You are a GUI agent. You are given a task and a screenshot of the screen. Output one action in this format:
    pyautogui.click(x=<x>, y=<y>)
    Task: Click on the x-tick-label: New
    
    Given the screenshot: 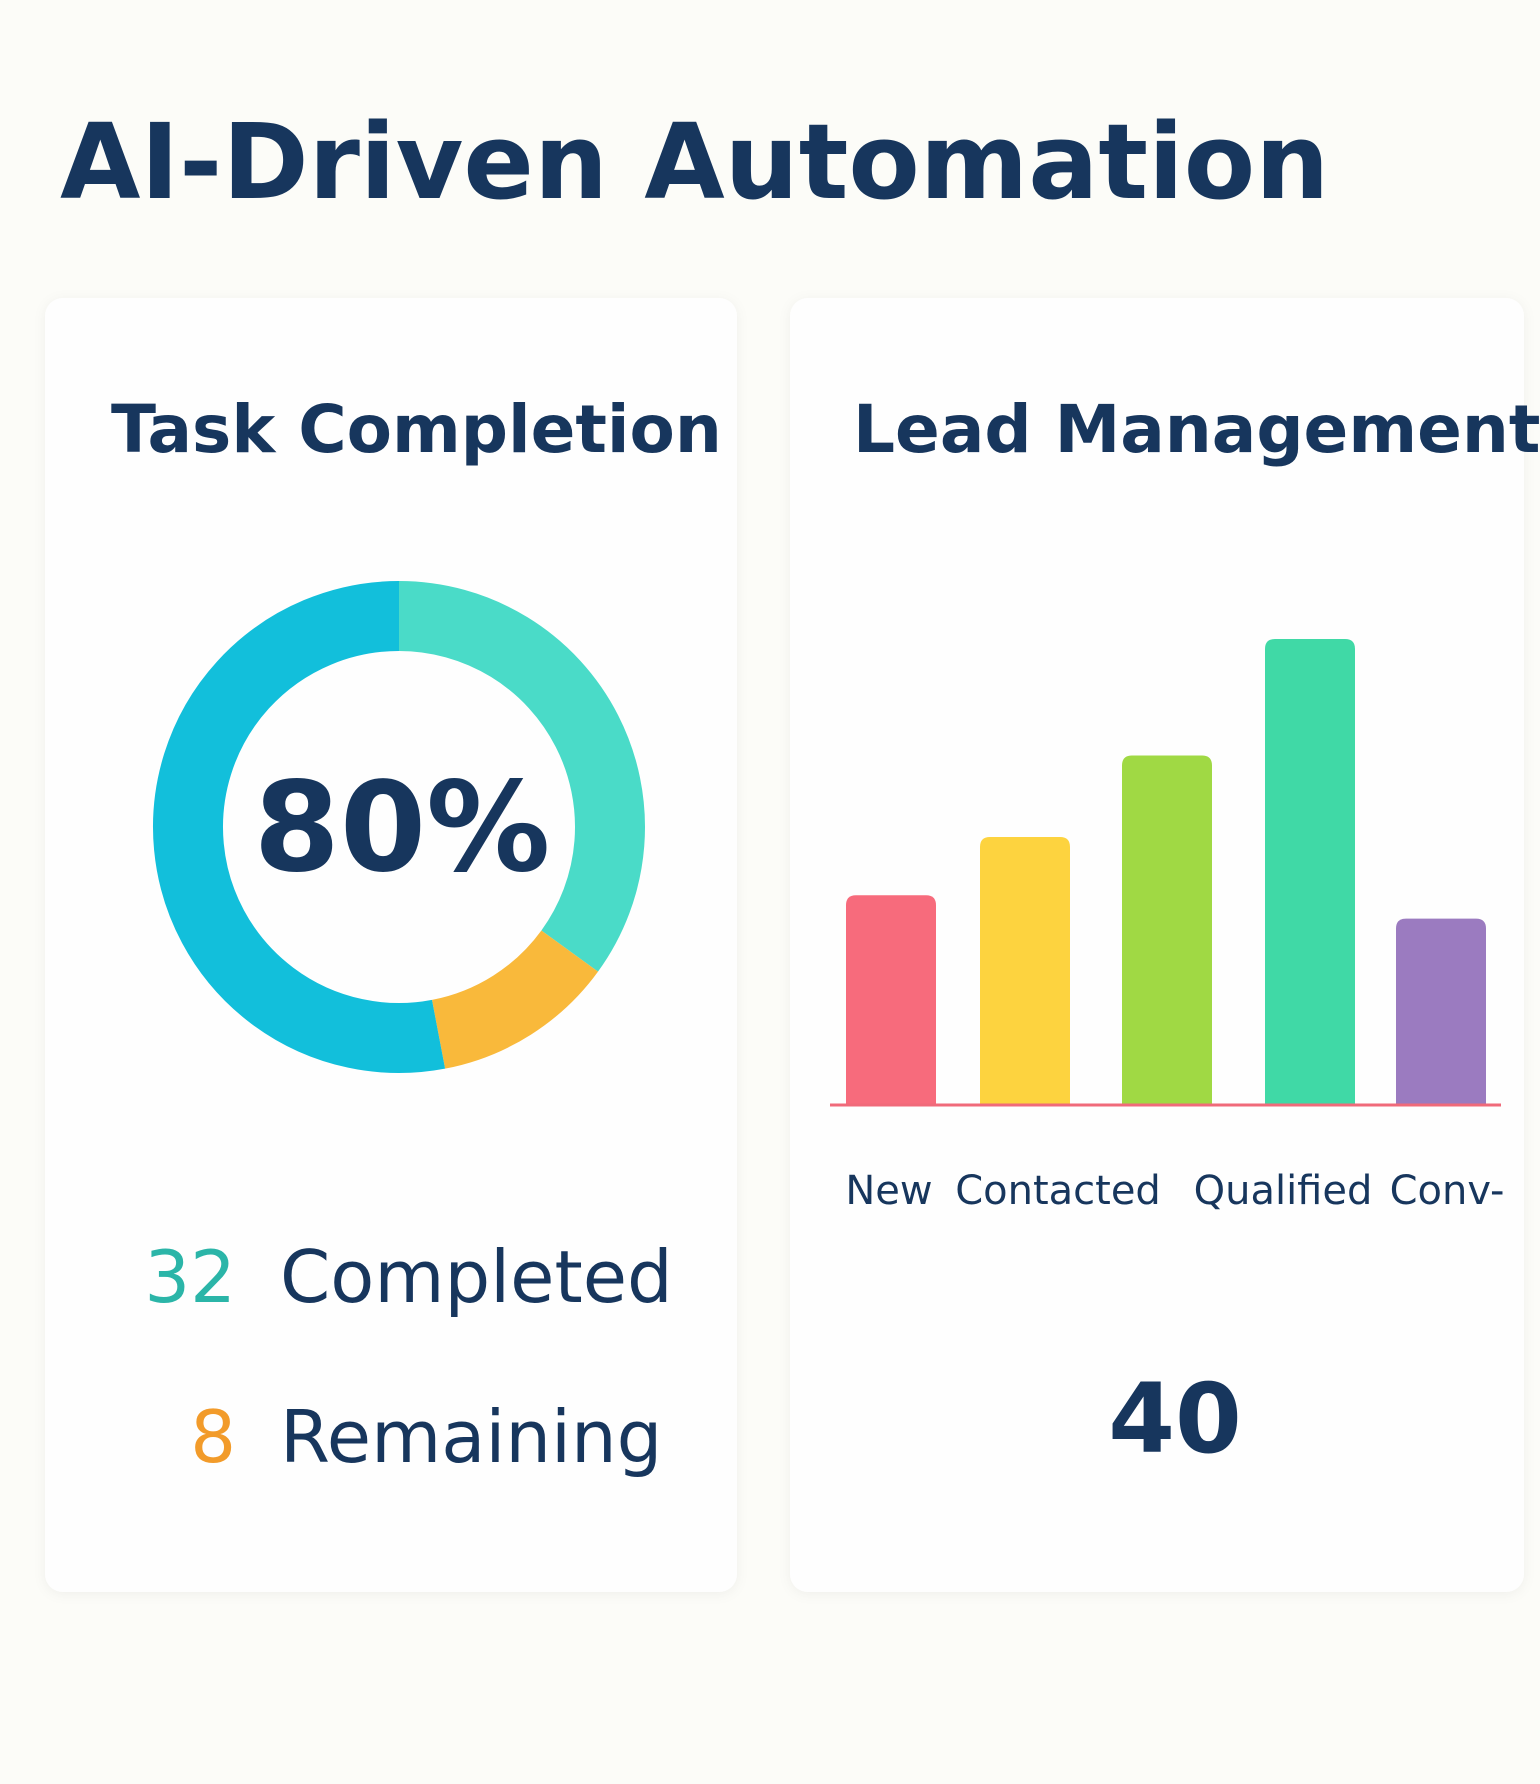 What is the action you would take?
    pyautogui.click(x=888, y=1191)
    